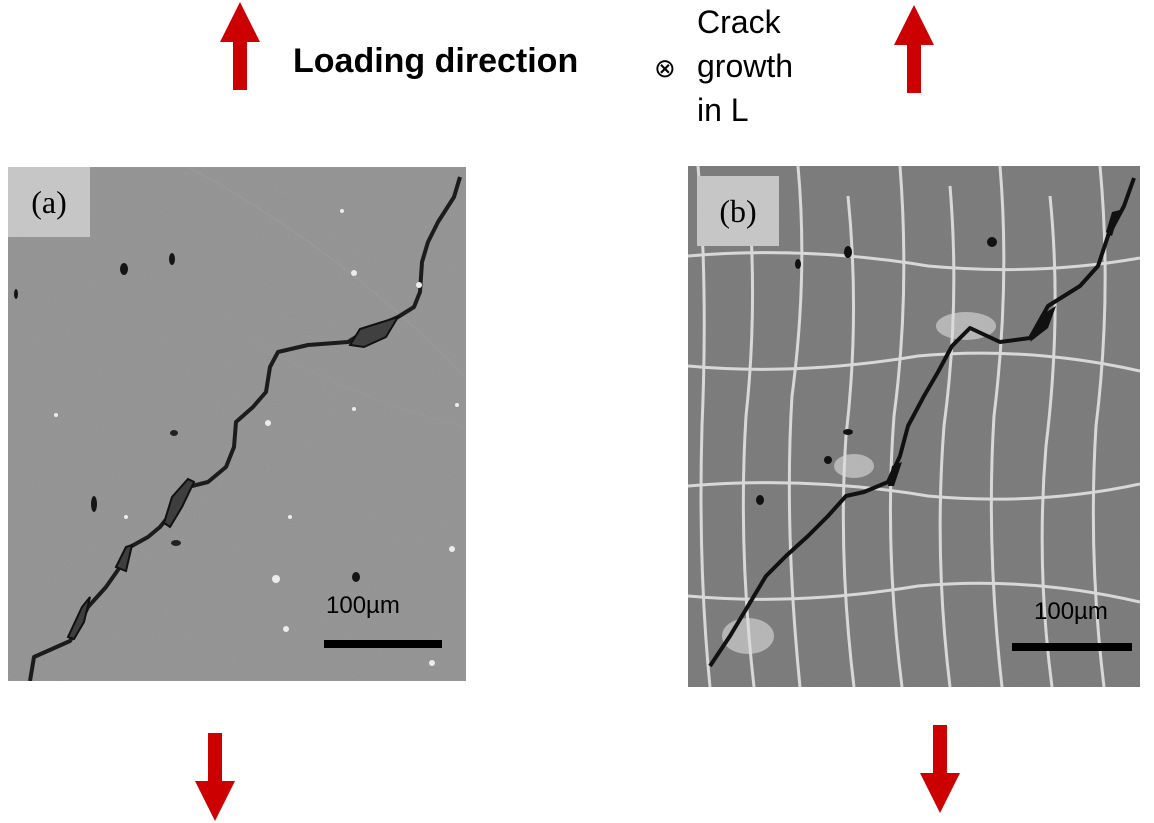 This screenshot has width=1154, height=823. What do you see at coordinates (739, 22) in the screenshot?
I see `crack-label-line-1: Crack` at bounding box center [739, 22].